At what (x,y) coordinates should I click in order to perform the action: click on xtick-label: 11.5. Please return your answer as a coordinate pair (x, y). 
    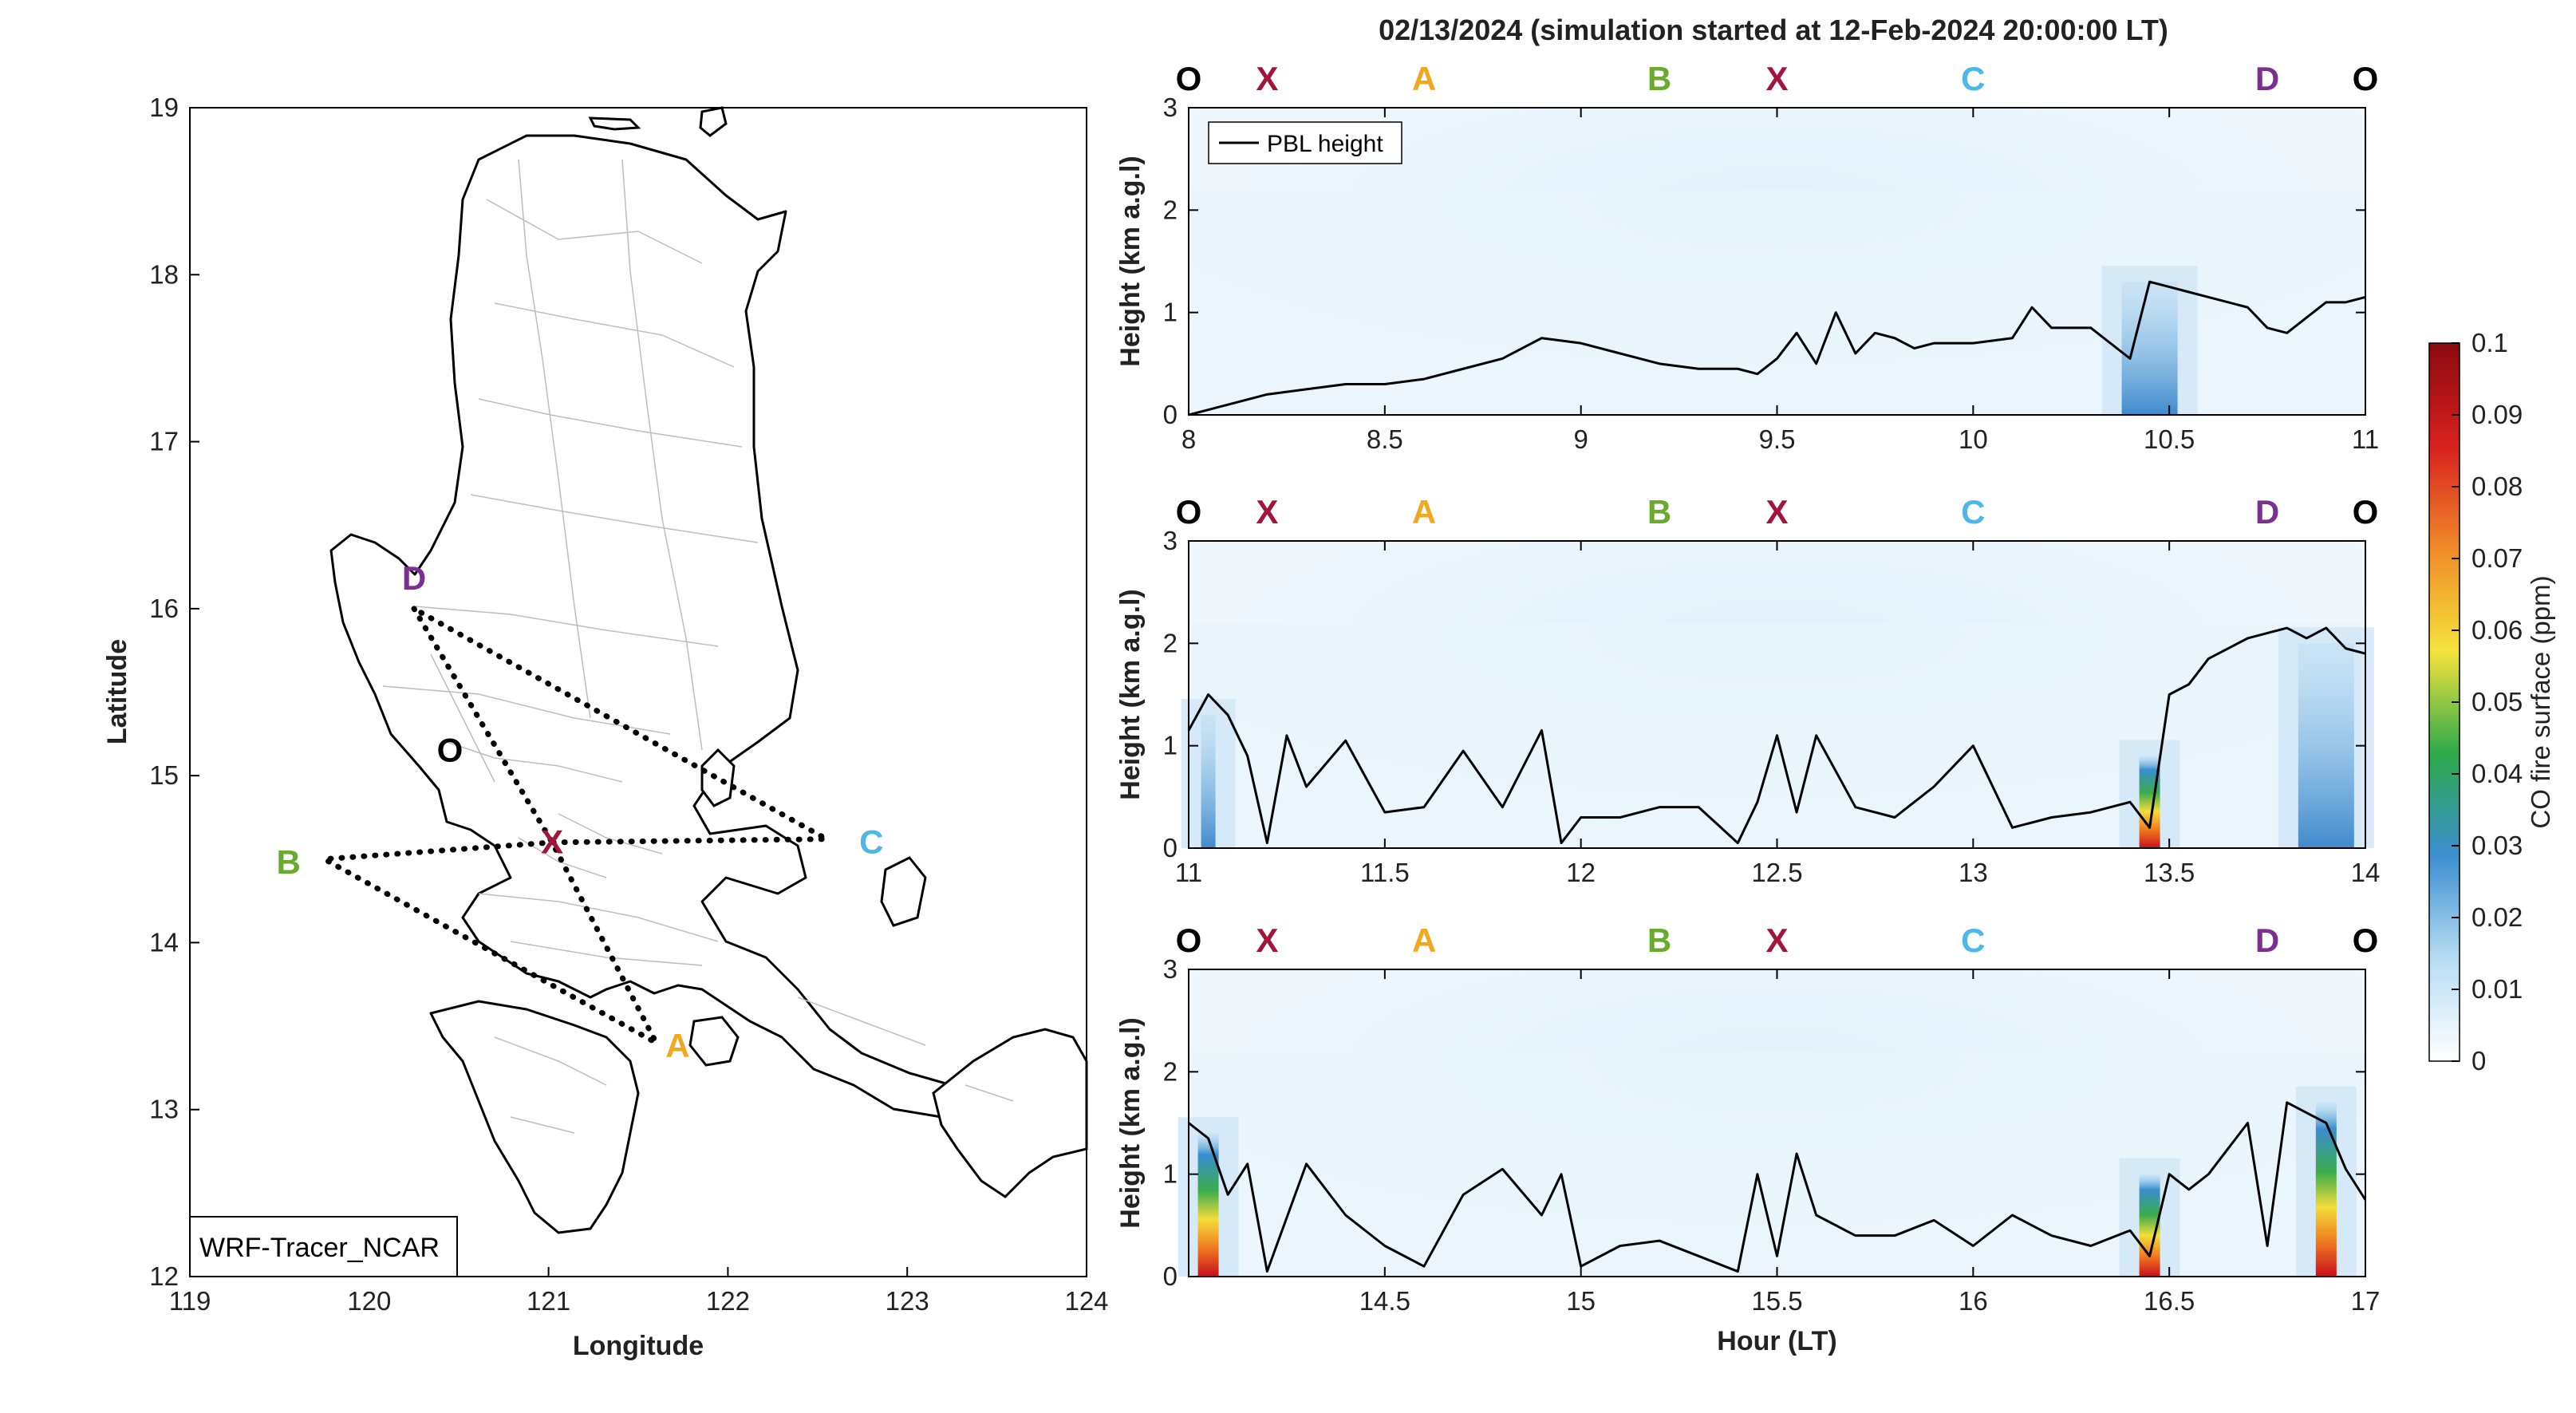
    Looking at the image, I should click on (1385, 872).